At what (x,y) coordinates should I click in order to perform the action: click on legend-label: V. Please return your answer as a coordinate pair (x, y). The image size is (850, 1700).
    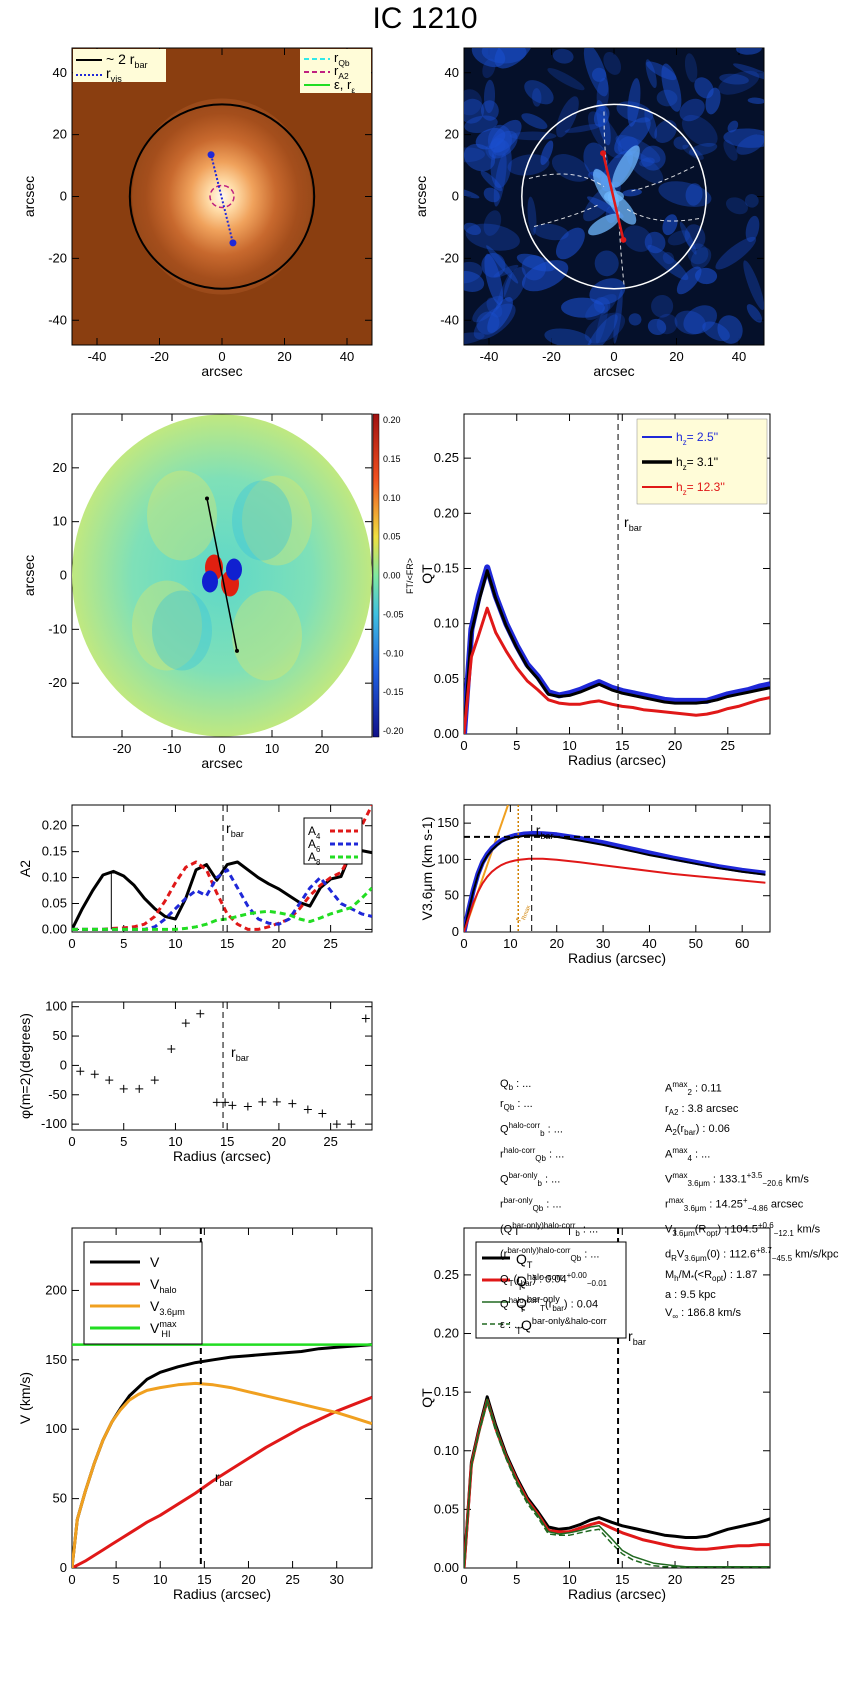
    Looking at the image, I should click on (155, 1262).